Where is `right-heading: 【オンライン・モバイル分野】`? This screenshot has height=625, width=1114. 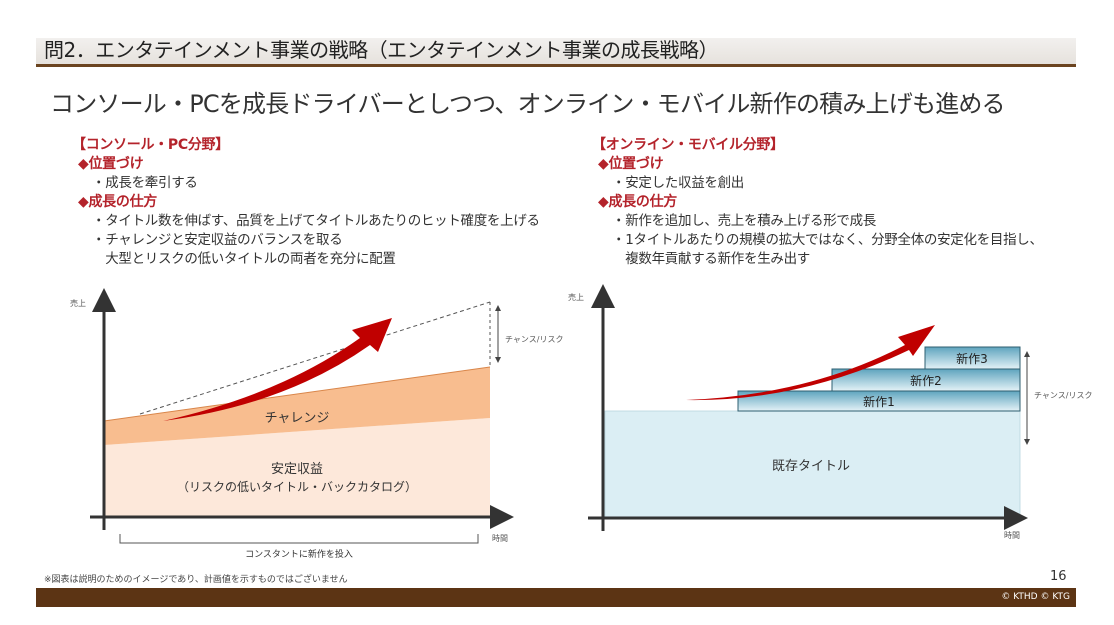
right-heading: 【オンライン・モバイル分野】 is located at coordinates (688, 145).